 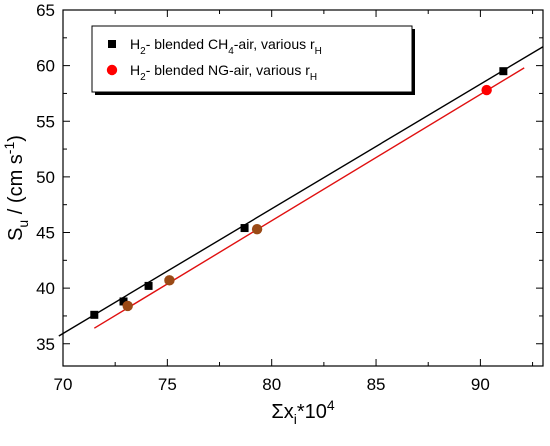 What do you see at coordinates (480, 384) in the screenshot?
I see `x-tick-label: 90` at bounding box center [480, 384].